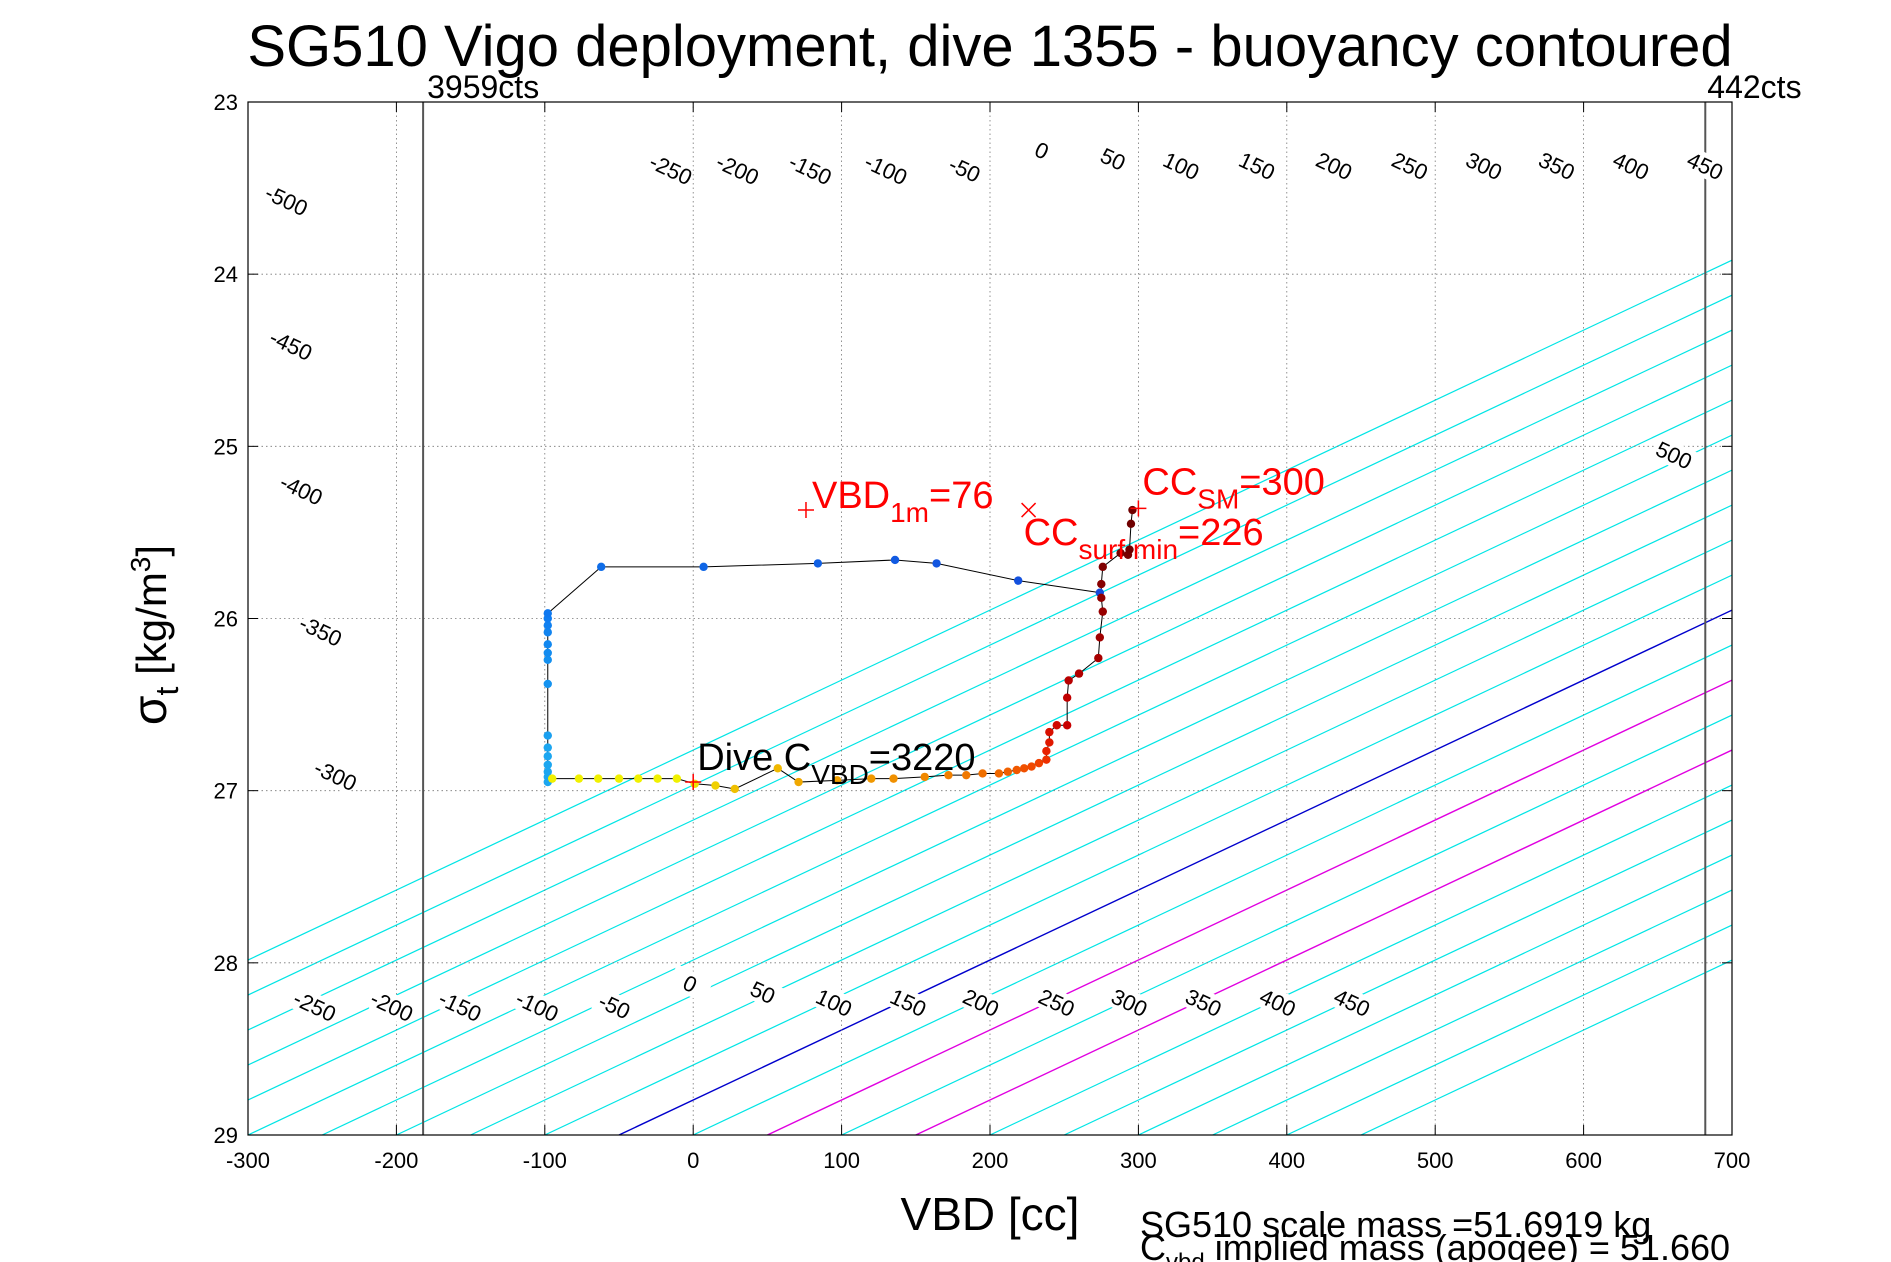 Image resolution: width=1891 pixels, height=1262 pixels. Describe the element at coordinates (1144, 538) in the screenshot. I see `annotation-label: CCsurf min=226` at that location.